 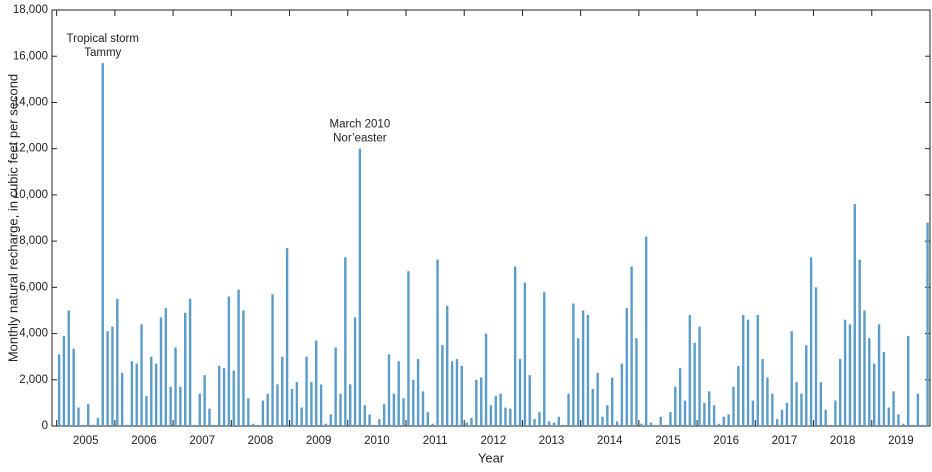 I want to click on x-tick-label: 2011, so click(x=435, y=441).